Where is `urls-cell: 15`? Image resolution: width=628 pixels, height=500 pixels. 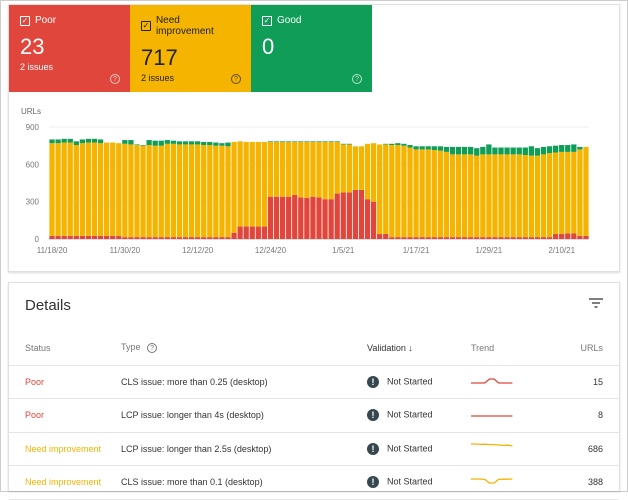
urls-cell: 15 is located at coordinates (584, 382).